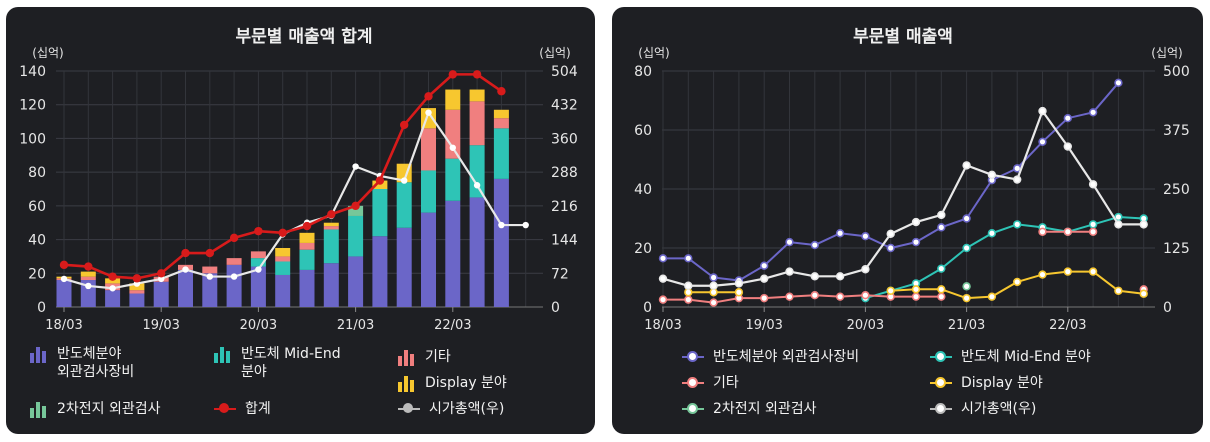  Describe the element at coordinates (865, 325) in the screenshot. I see `x-tick-label: 20/03` at that location.